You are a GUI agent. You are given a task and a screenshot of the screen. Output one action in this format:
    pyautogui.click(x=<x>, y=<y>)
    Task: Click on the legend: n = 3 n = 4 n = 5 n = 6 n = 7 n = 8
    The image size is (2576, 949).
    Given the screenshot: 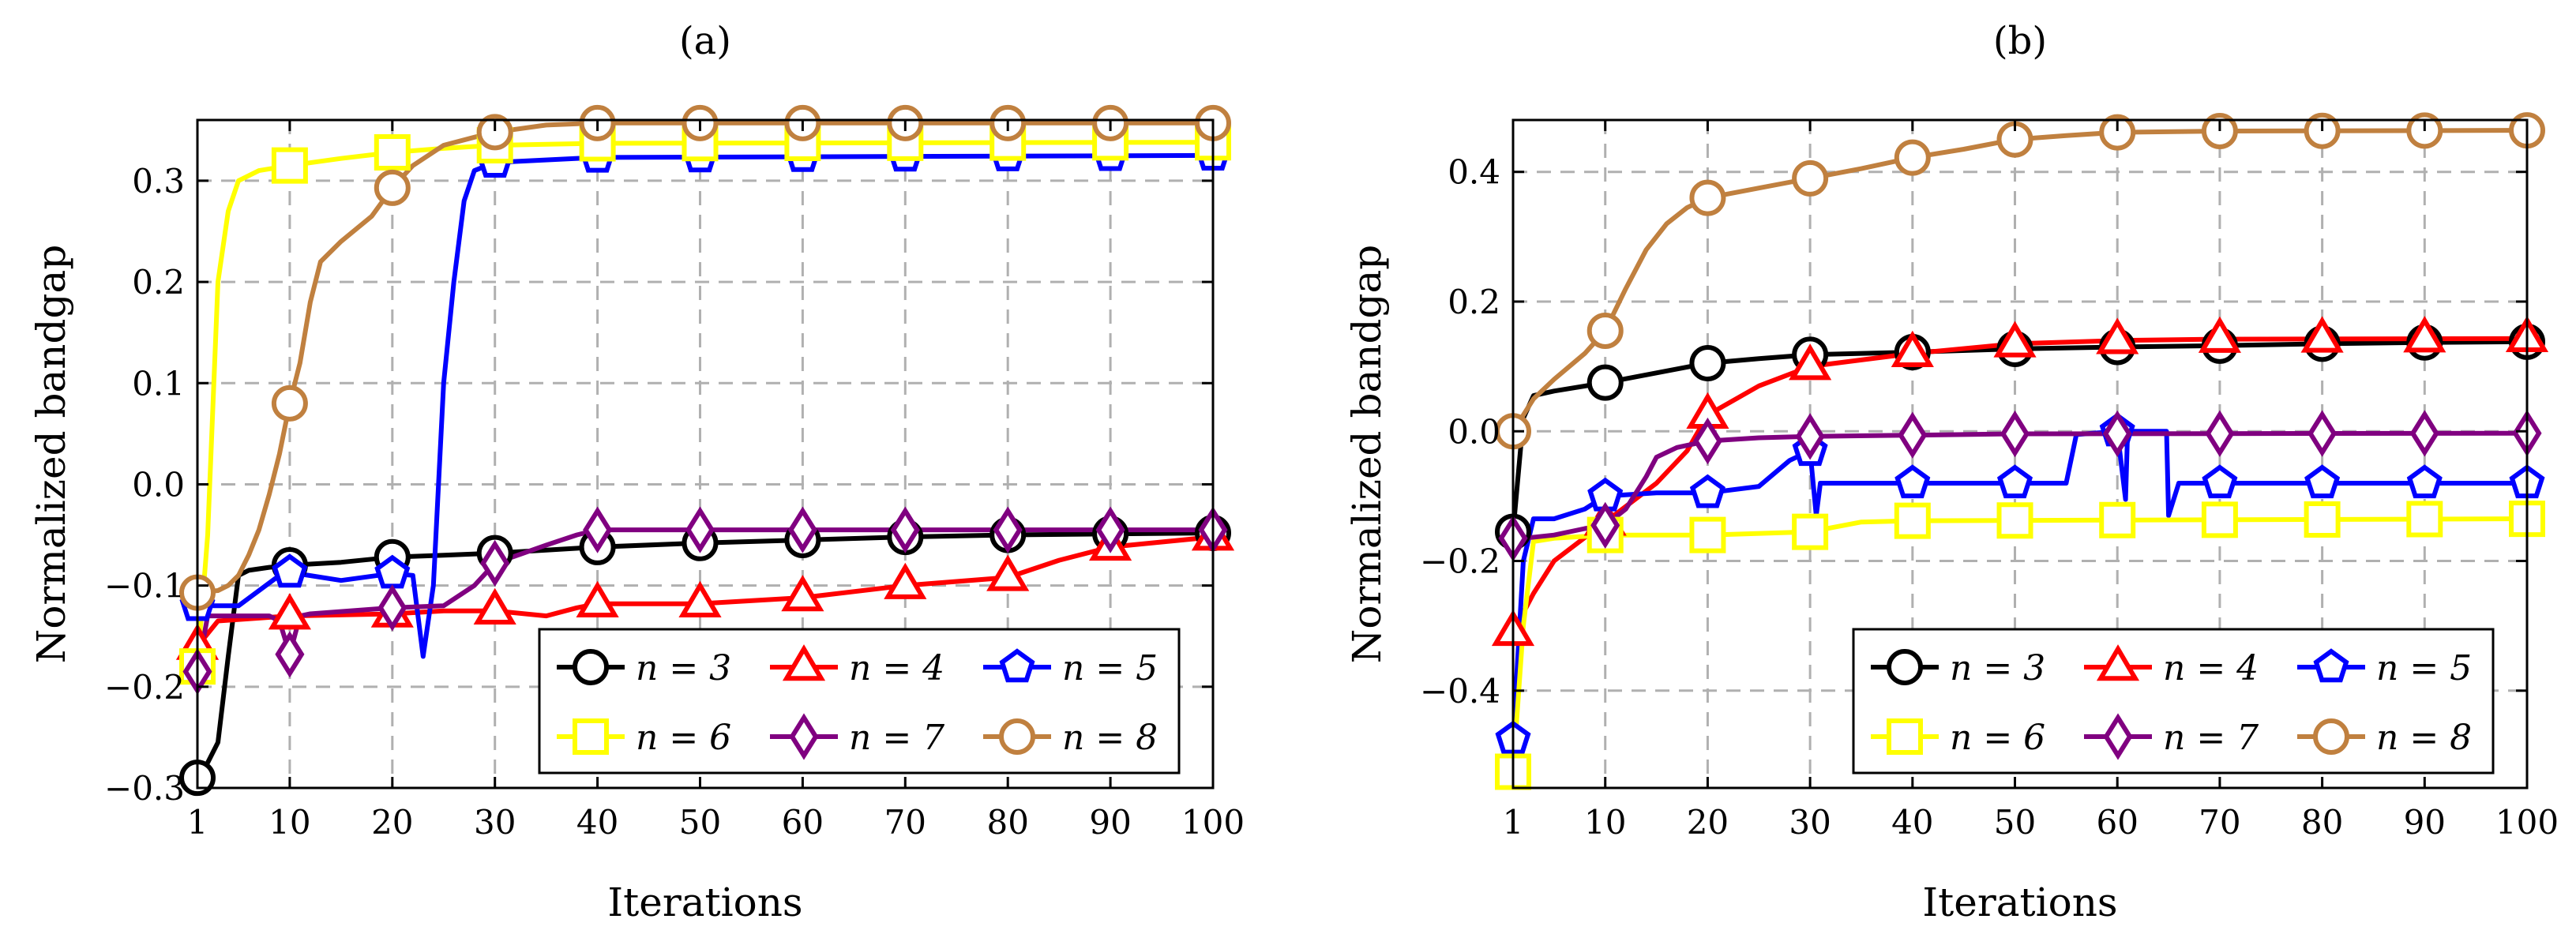 What is the action you would take?
    pyautogui.click(x=859, y=701)
    